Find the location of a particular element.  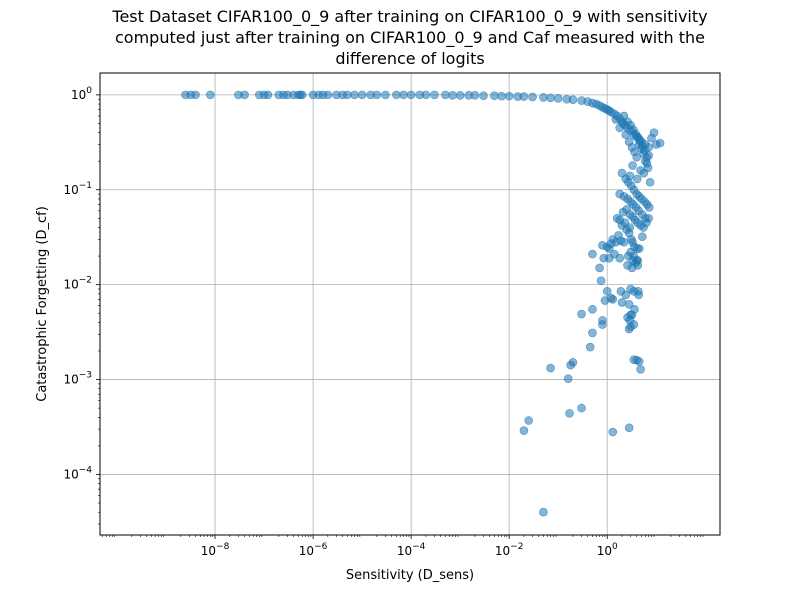

y-axis: 10⁻⁴ 10⁻³ 10⁻² 10⁻¹ 10⁰ is located at coordinates (81, 305).